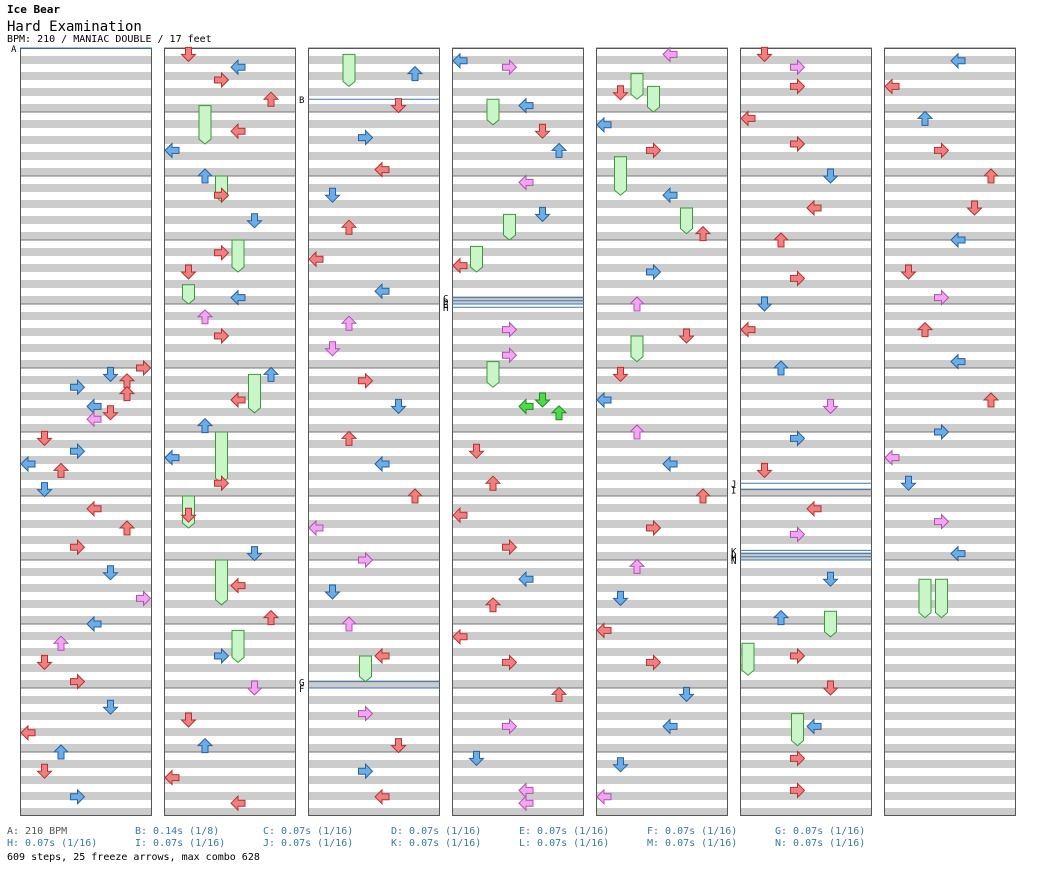 The width and height of the screenshot is (1040, 888). Describe the element at coordinates (436, 843) in the screenshot. I see `legend-item-k: K: 0.07s (1/16)` at that location.